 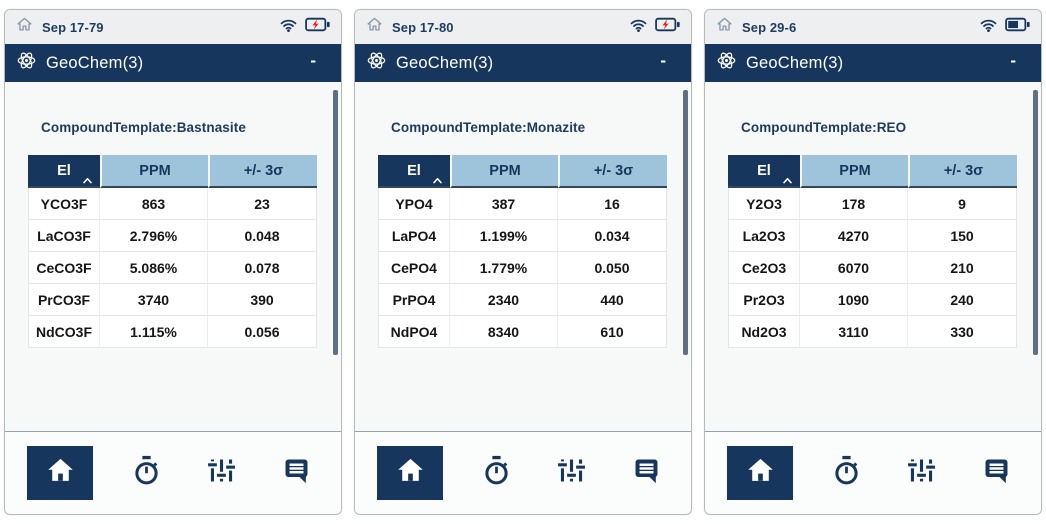 What do you see at coordinates (612, 332) in the screenshot?
I see `sigma-cell: 610` at bounding box center [612, 332].